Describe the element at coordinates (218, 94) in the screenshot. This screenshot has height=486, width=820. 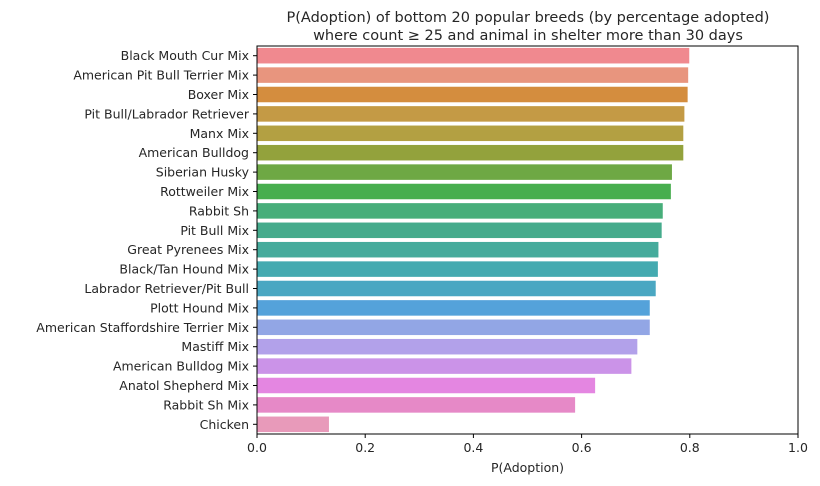
I see `y-tick-label: Boxer Mix` at that location.